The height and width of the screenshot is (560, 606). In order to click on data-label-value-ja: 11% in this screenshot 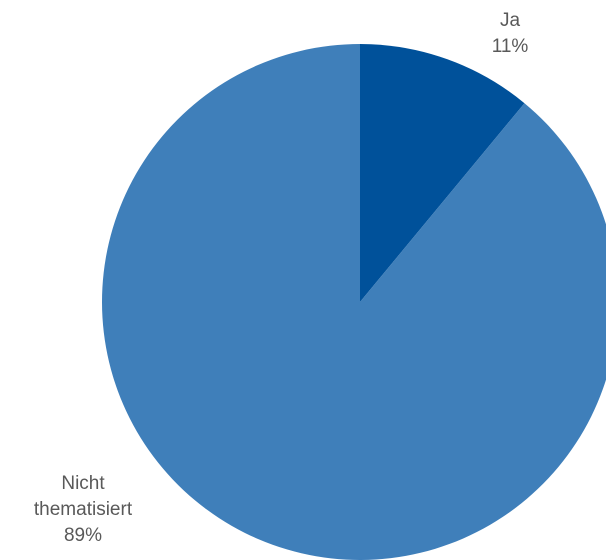, I will do `click(510, 46)`.